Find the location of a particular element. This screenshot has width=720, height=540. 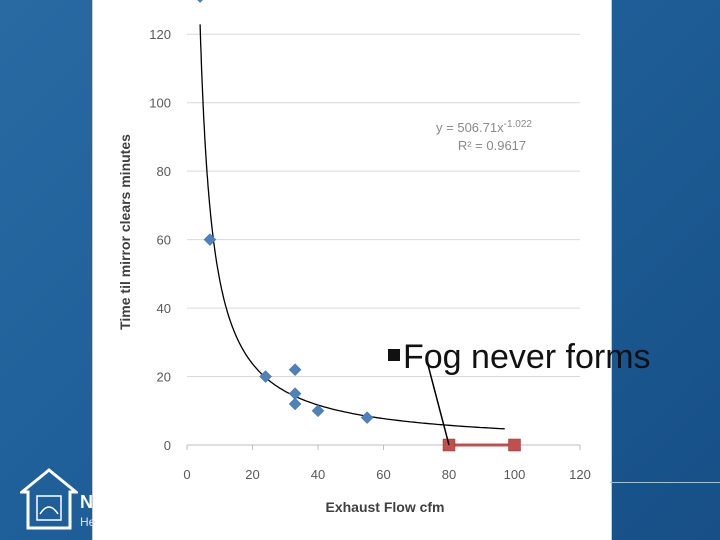

y-tick-label: 120 is located at coordinates (160, 34).